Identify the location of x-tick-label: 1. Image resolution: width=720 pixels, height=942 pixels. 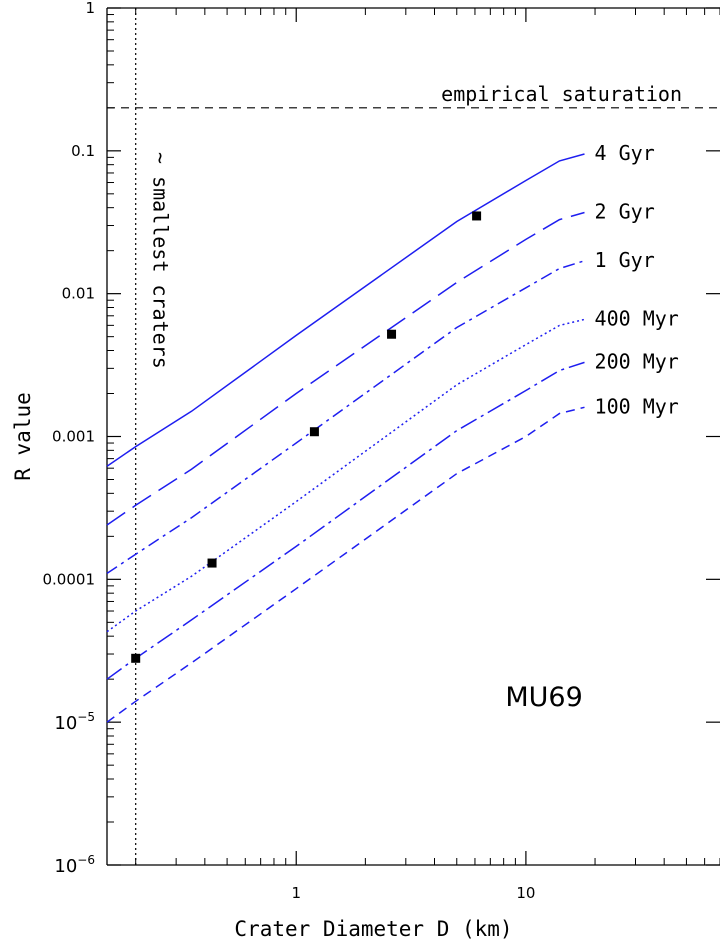
(296, 893).